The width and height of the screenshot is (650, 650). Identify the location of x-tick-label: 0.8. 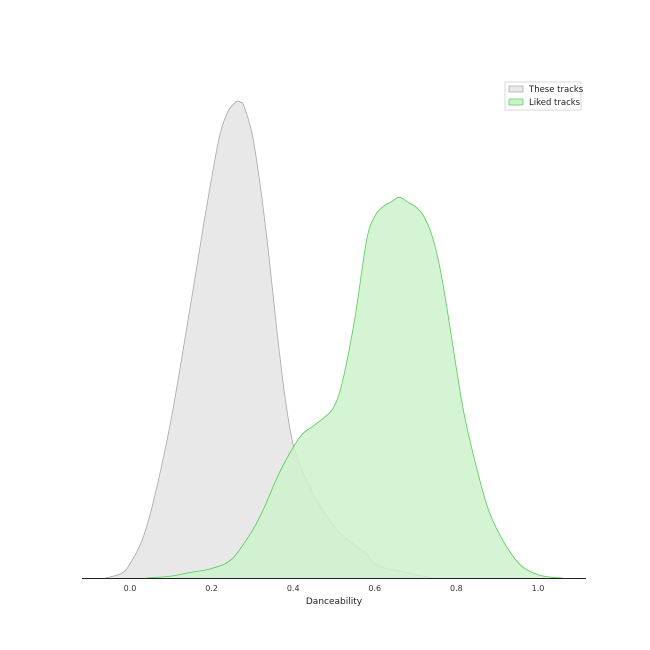
(456, 588).